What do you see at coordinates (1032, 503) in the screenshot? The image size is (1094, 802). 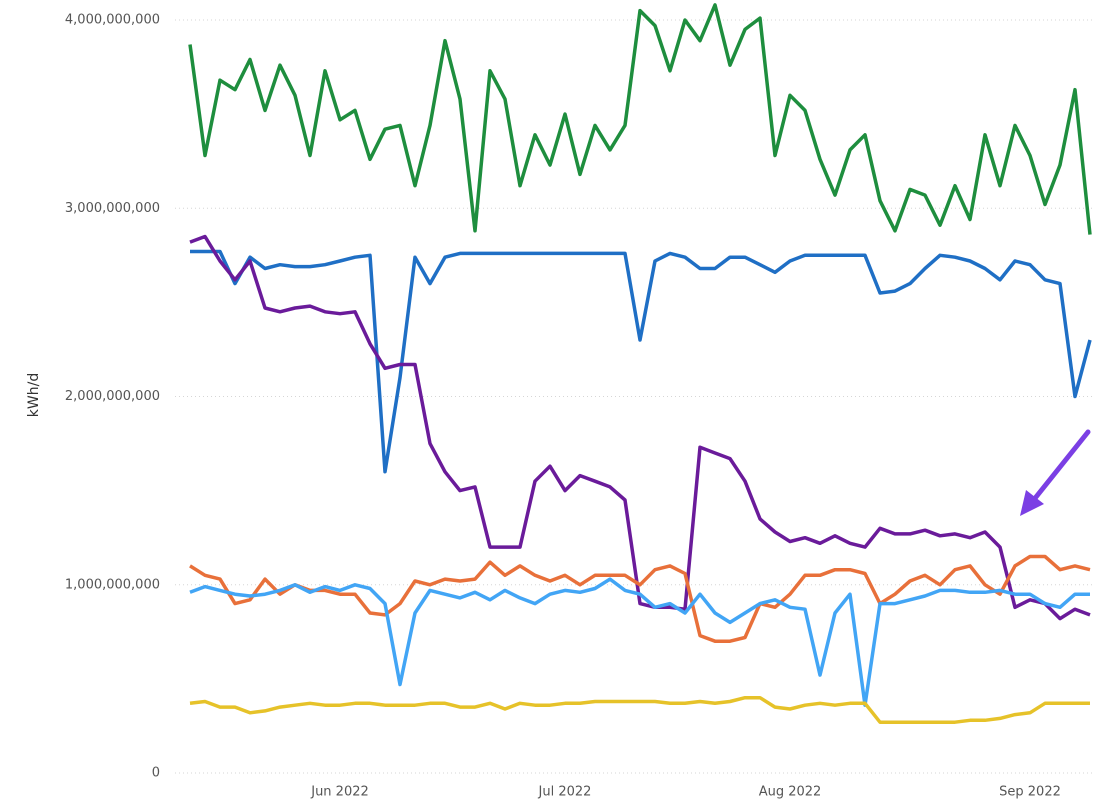 I see `arrow-head` at bounding box center [1032, 503].